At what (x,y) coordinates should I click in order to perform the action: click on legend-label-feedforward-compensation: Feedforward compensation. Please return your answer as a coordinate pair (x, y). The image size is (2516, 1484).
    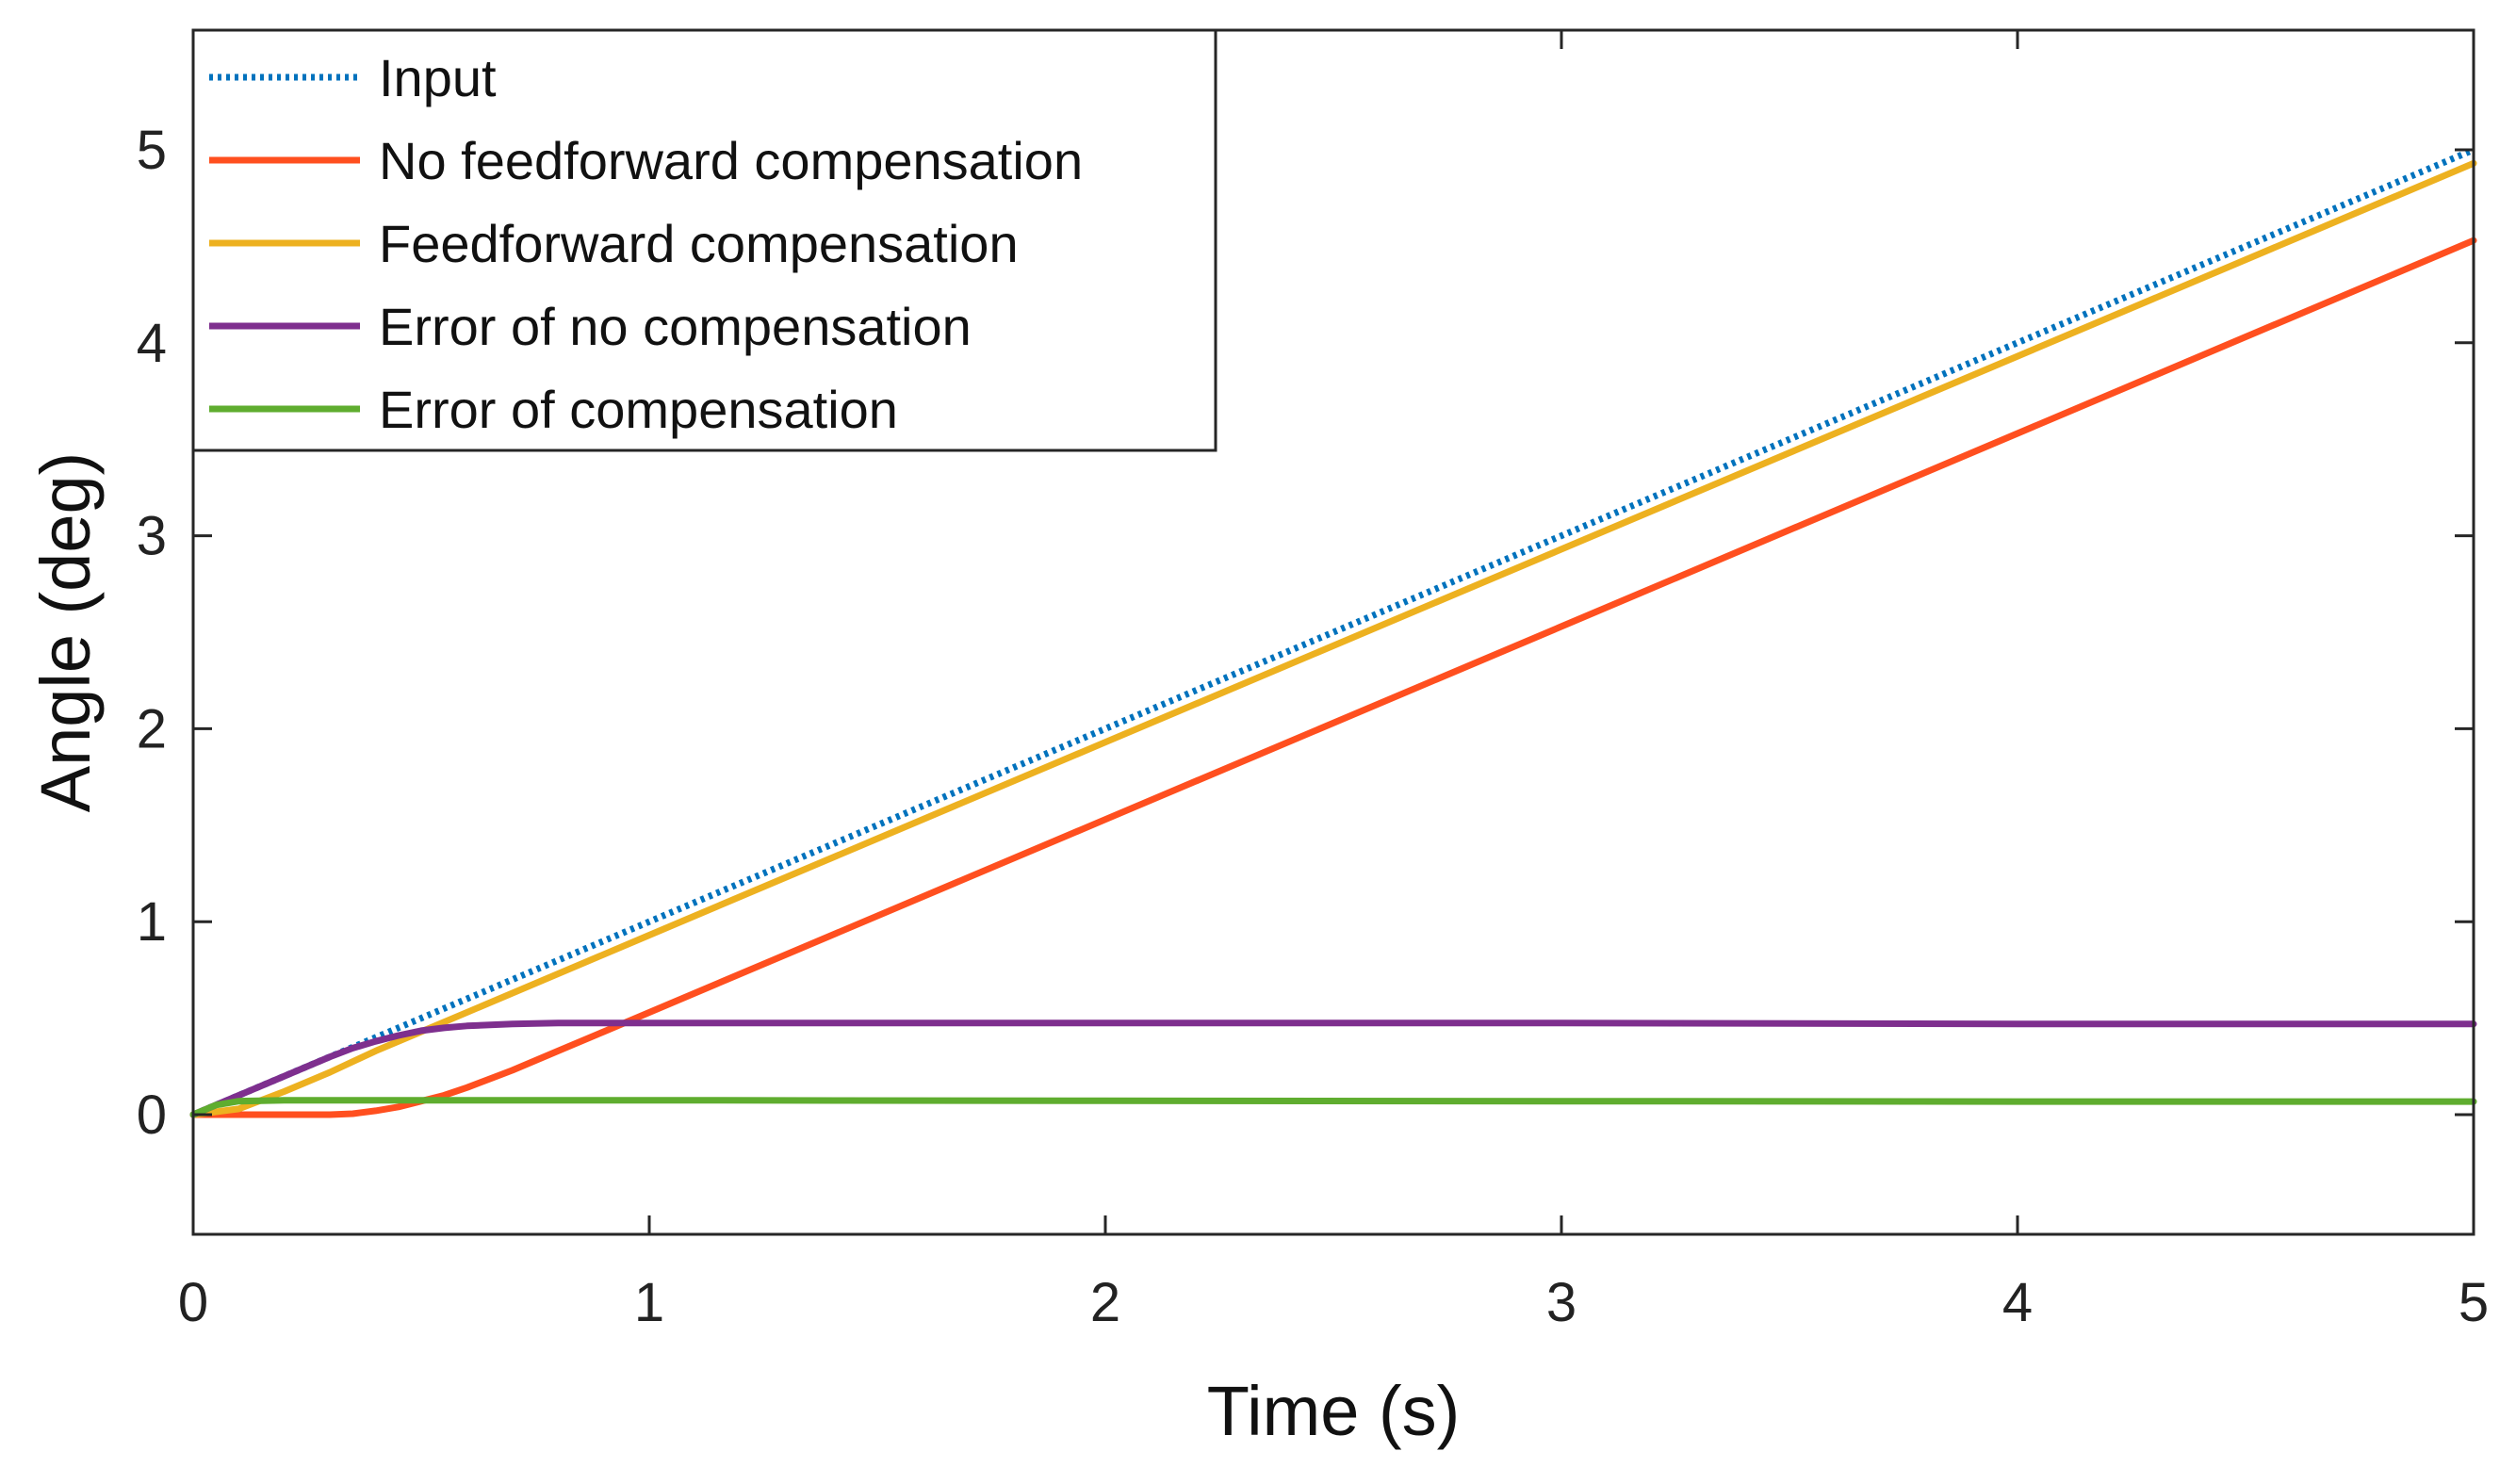
    Looking at the image, I should click on (699, 243).